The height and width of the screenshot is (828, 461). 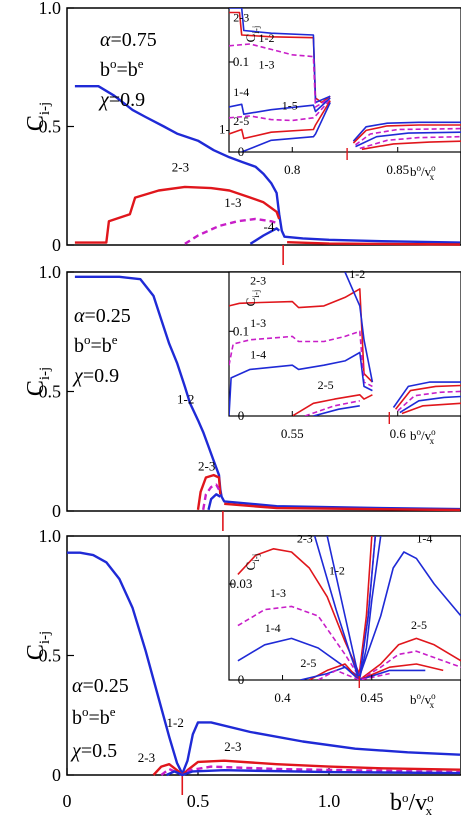 I want to click on x-tick-label: 0, so click(x=67, y=801).